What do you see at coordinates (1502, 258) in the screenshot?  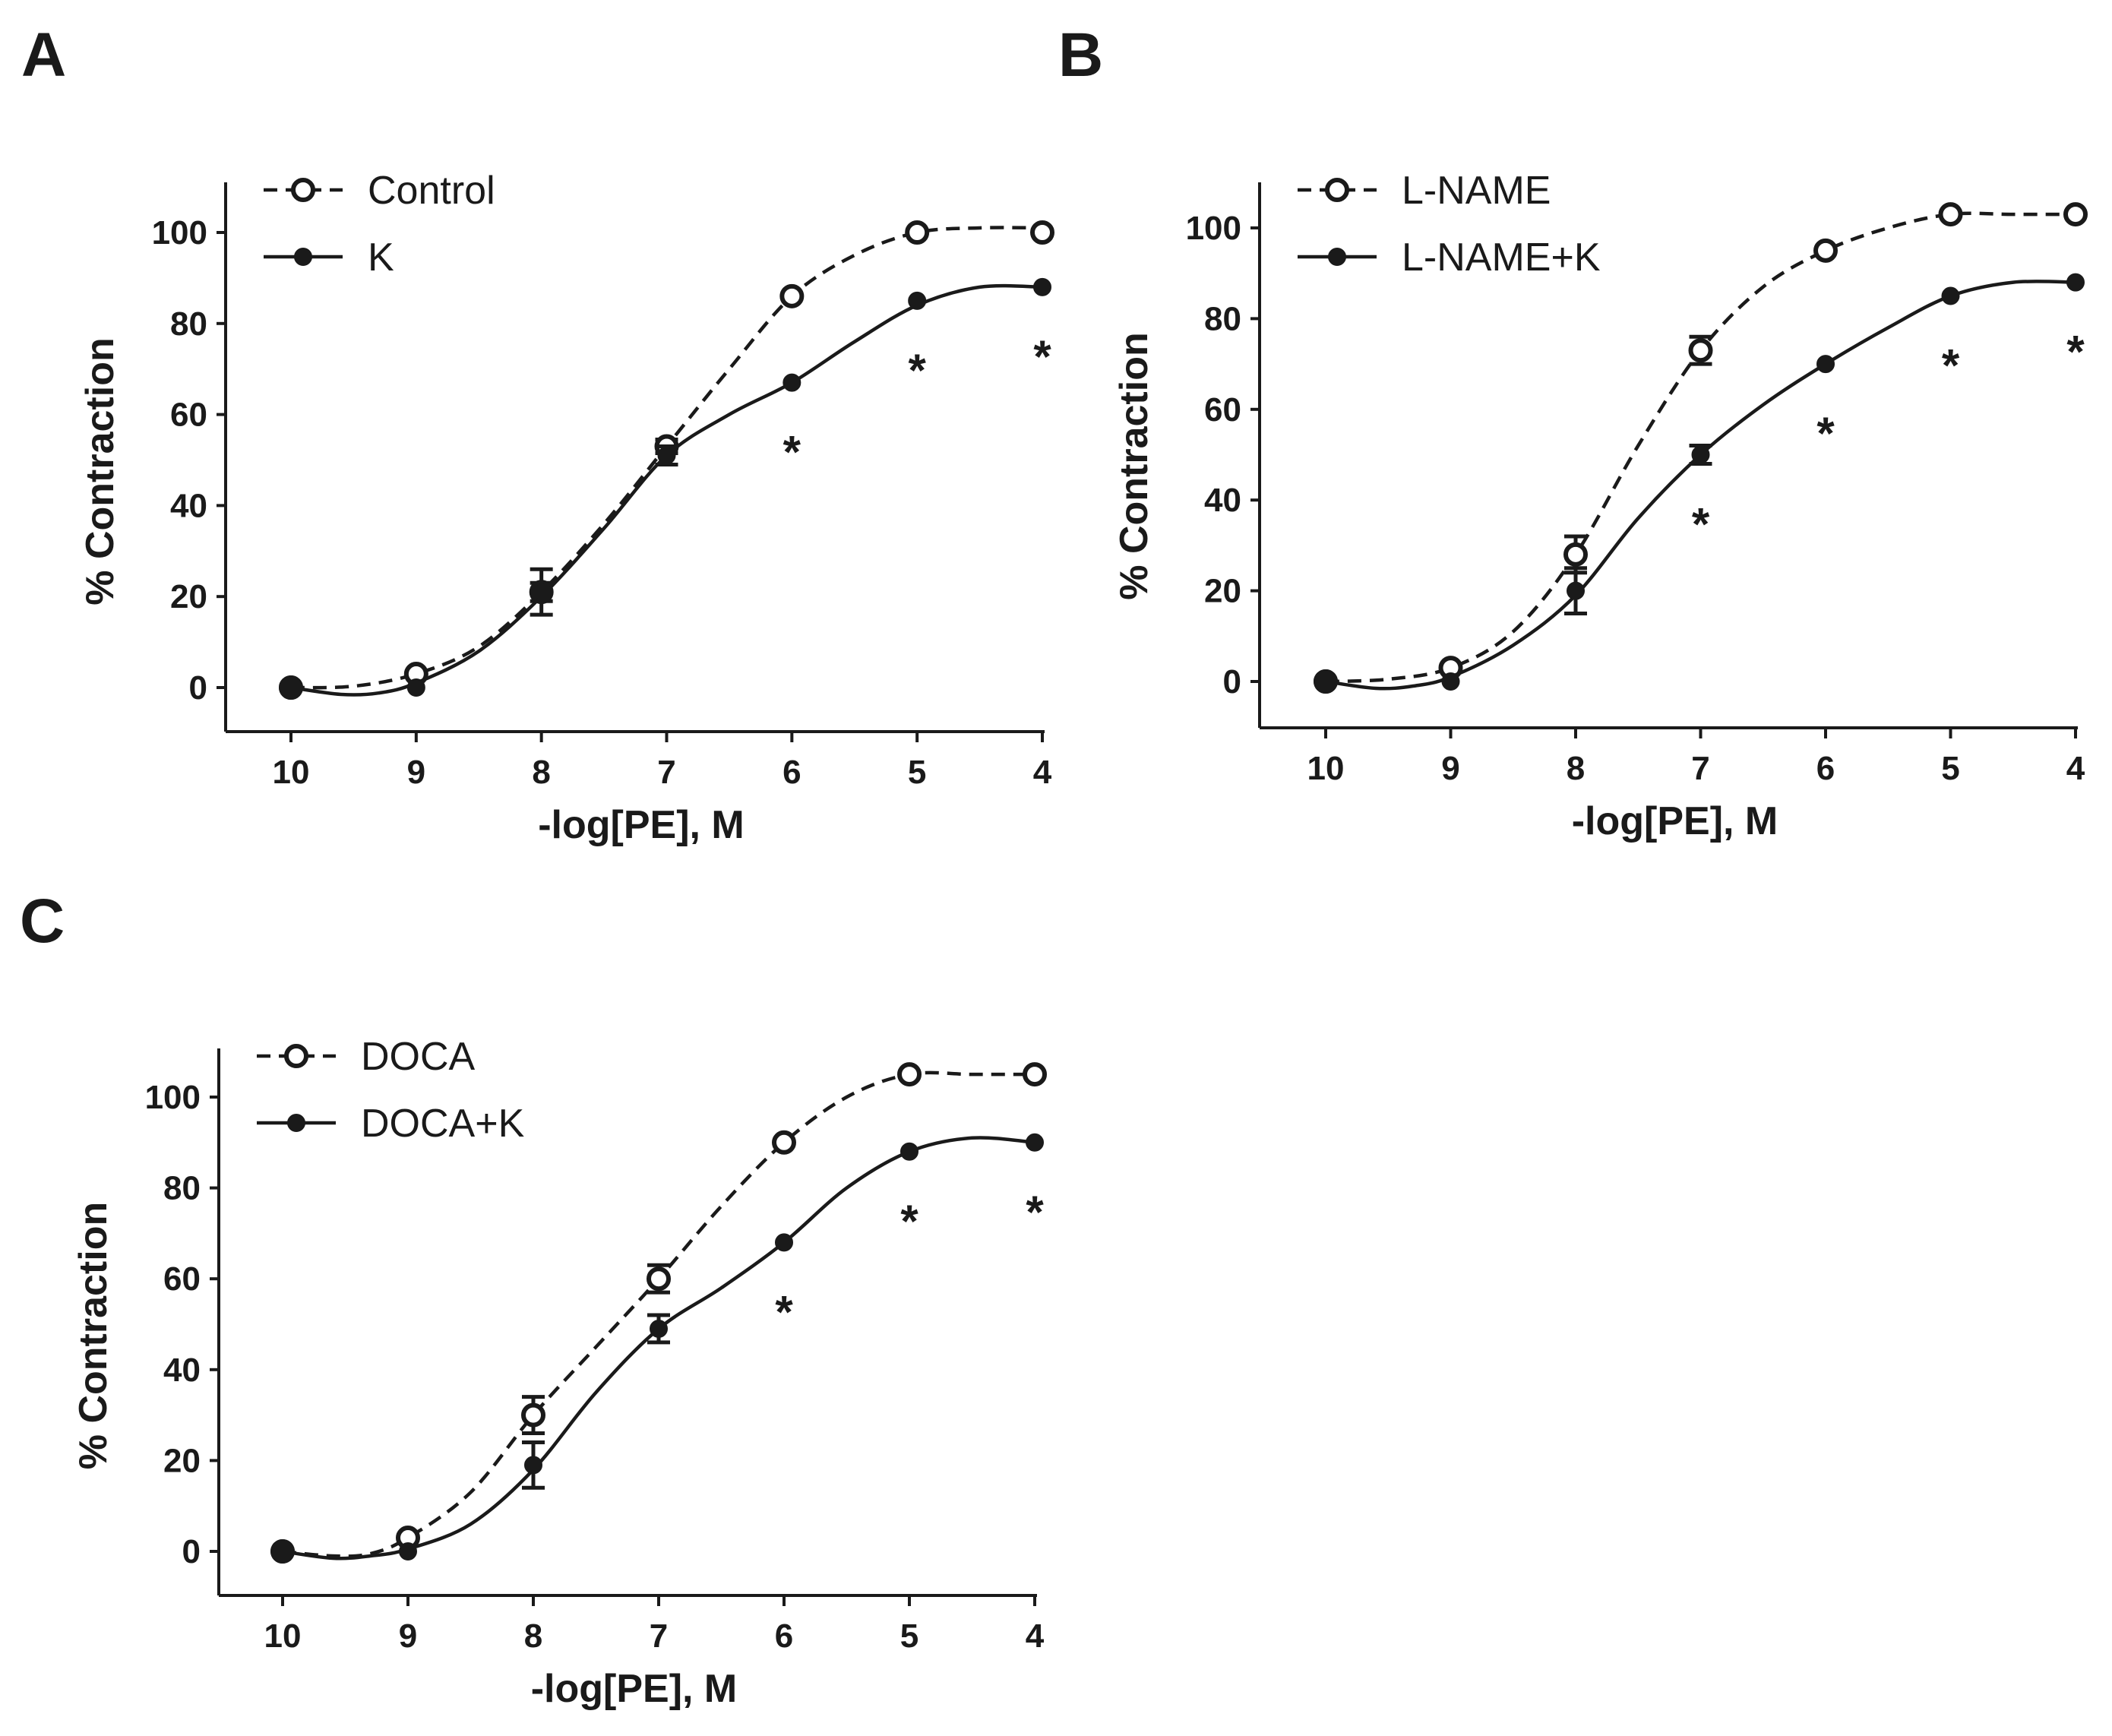 I see `legend-label: L-NAME+K` at bounding box center [1502, 258].